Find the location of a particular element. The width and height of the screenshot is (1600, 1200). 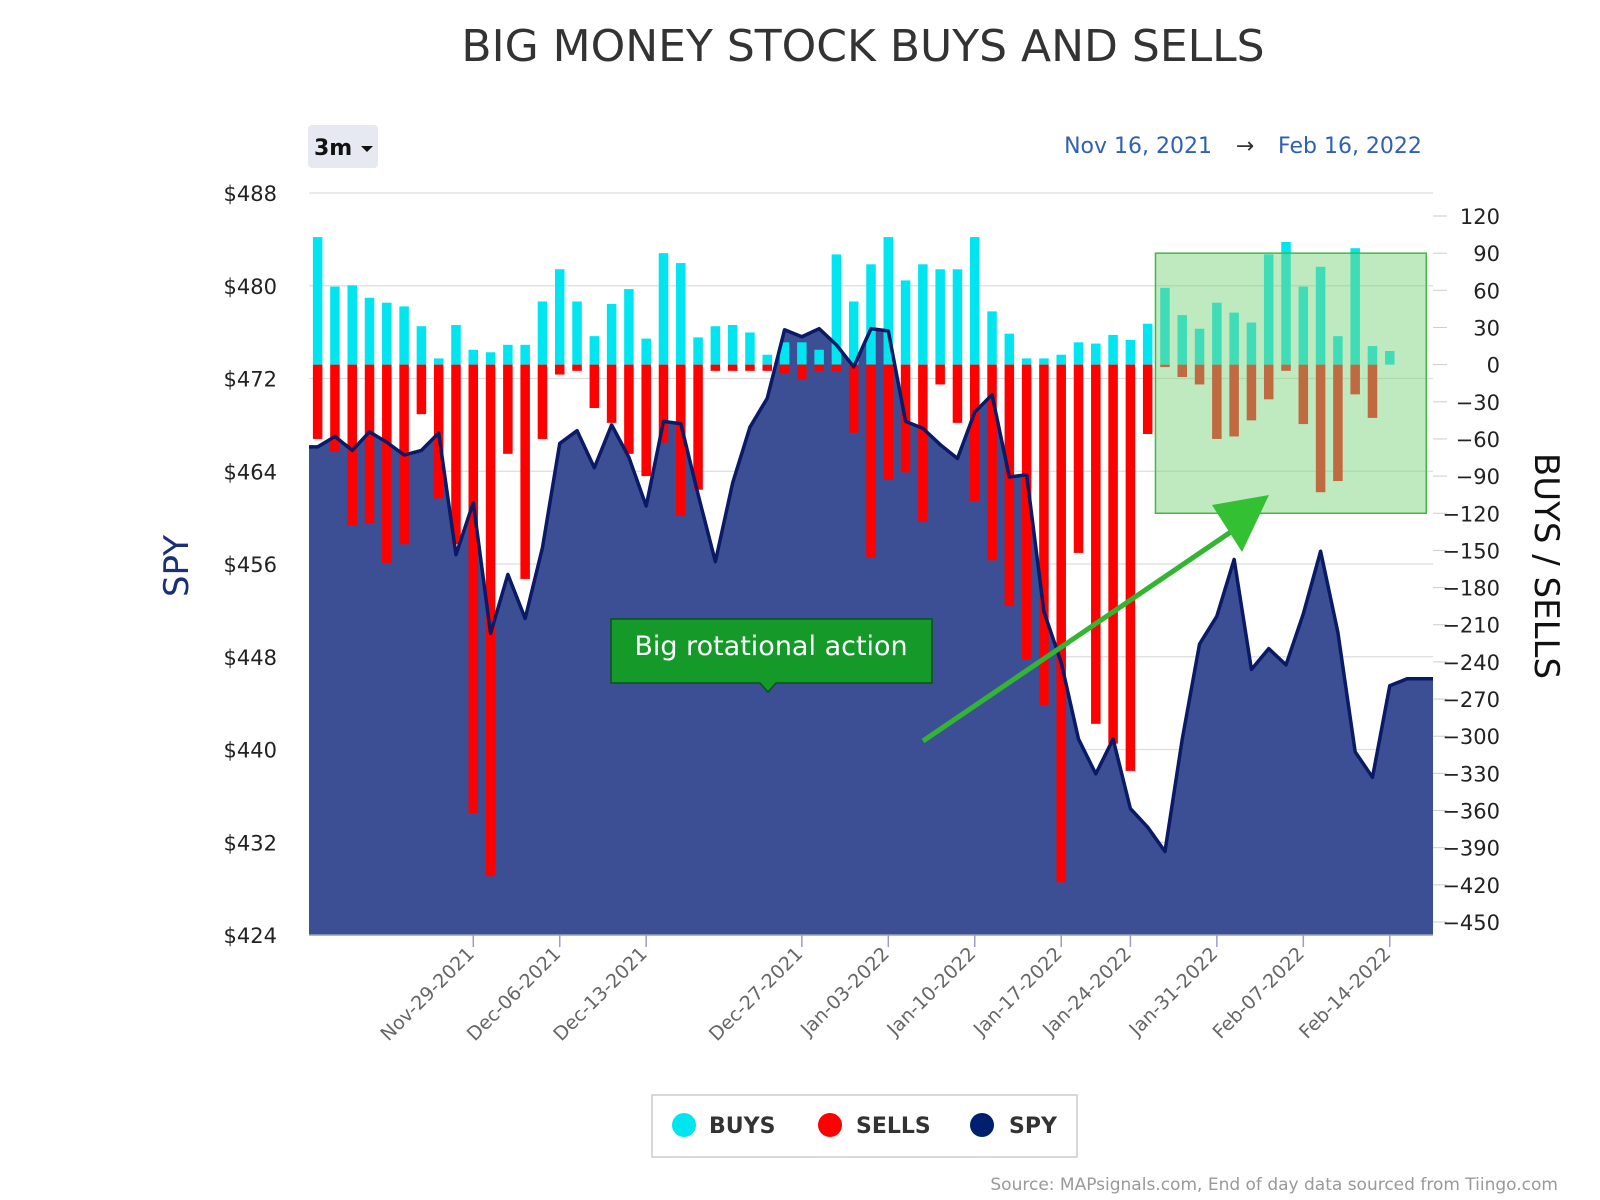

range-selector-button: 3m is located at coordinates (343, 146).